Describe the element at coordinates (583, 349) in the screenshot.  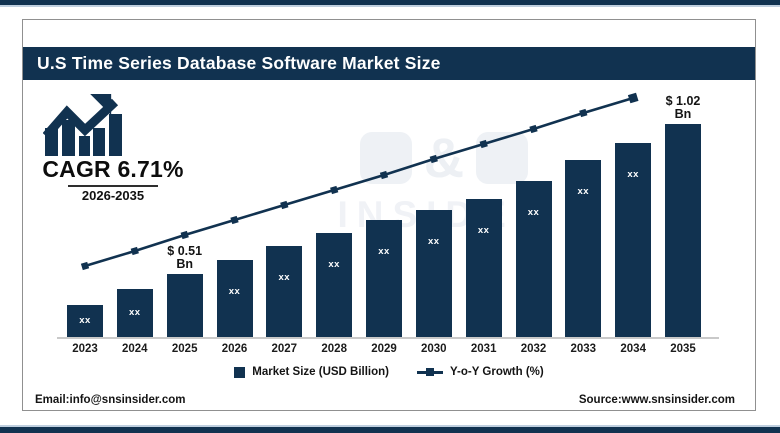
I see `x-axis-label: 2033` at that location.